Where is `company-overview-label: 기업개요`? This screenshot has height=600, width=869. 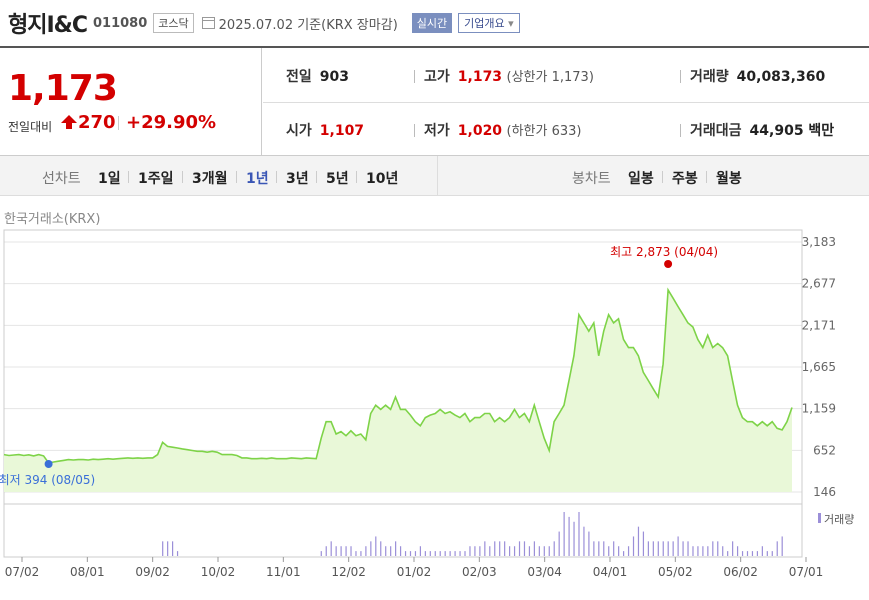 company-overview-label: 기업개요 is located at coordinates (484, 23).